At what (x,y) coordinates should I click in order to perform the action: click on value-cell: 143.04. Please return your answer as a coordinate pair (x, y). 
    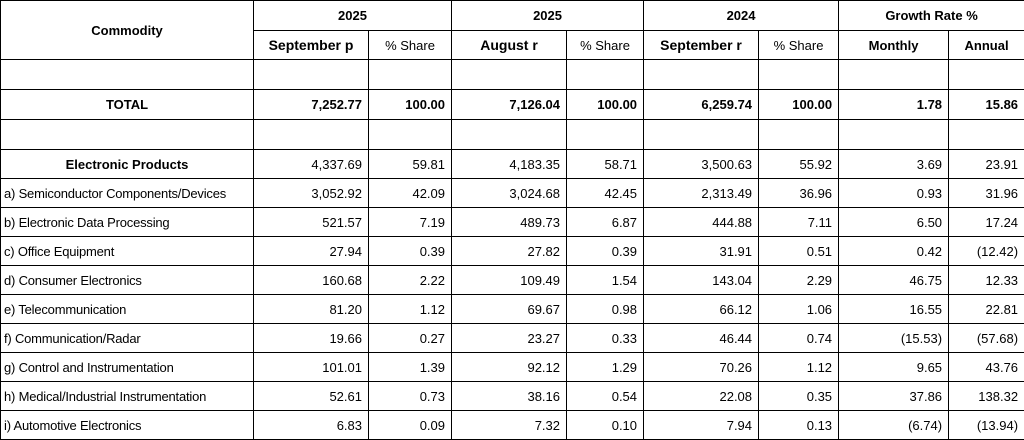
    Looking at the image, I should click on (701, 280).